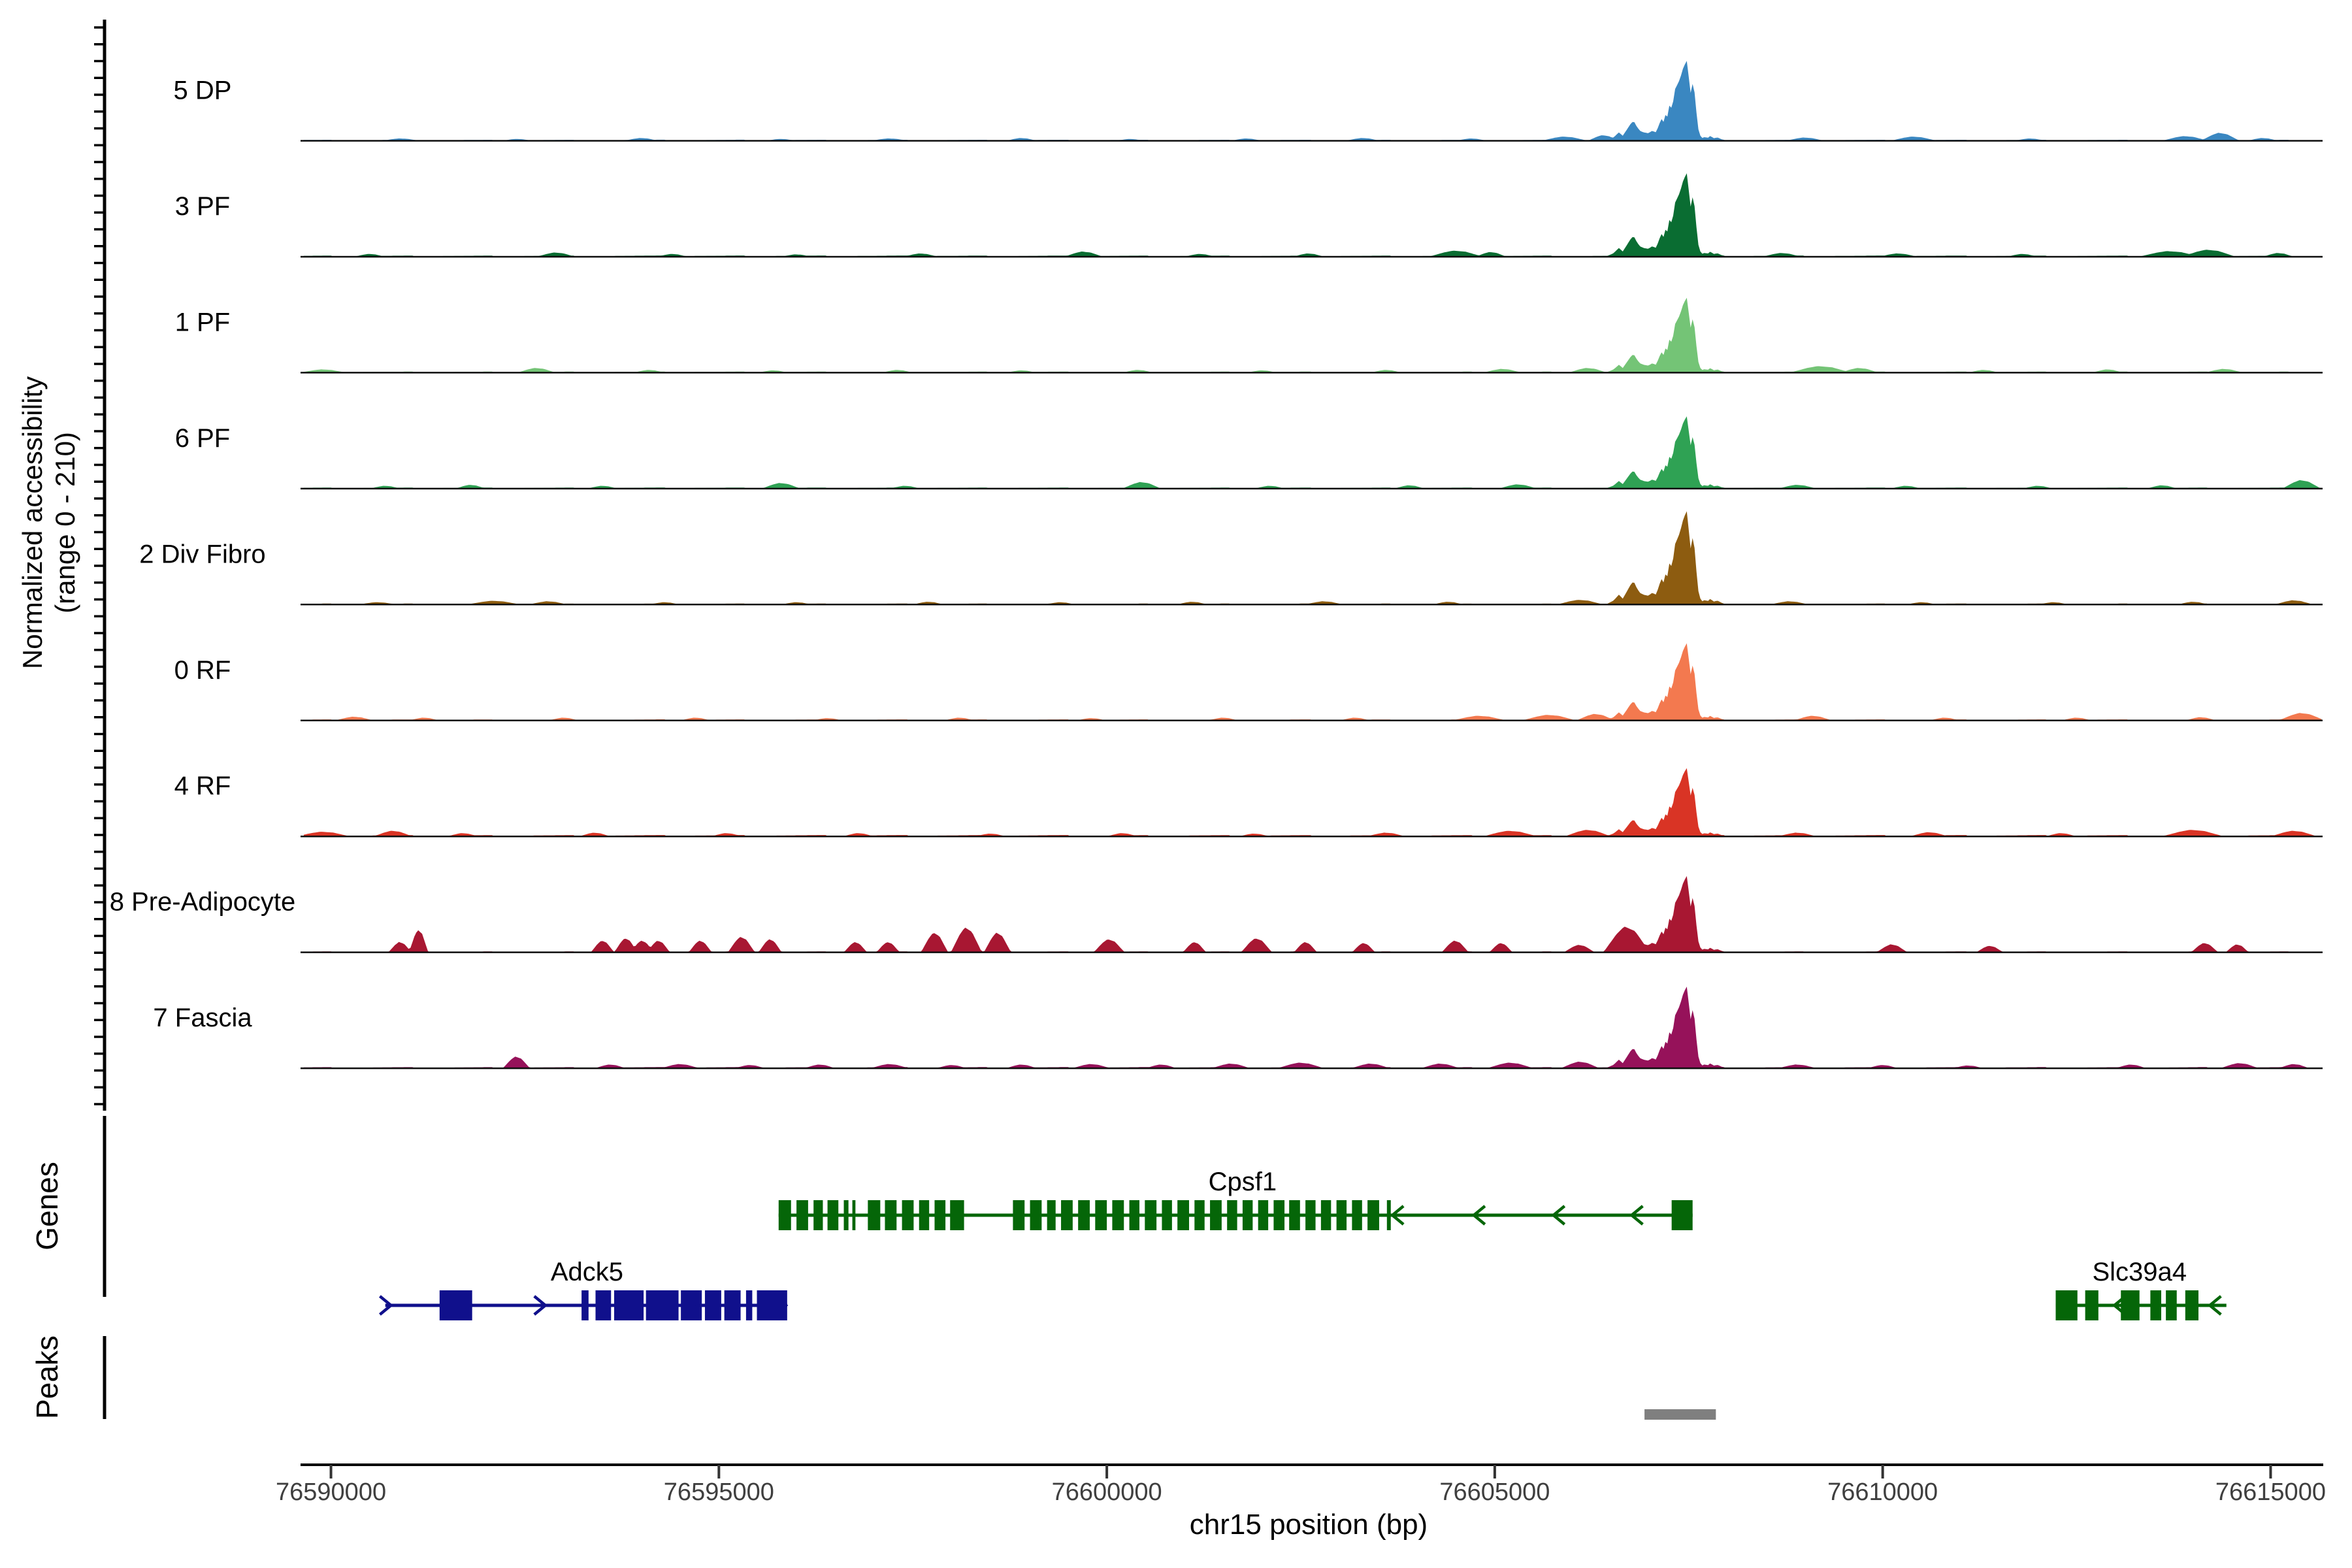 The width and height of the screenshot is (2352, 1568). I want to click on x-axis-tick-label: 76610000, so click(1882, 1492).